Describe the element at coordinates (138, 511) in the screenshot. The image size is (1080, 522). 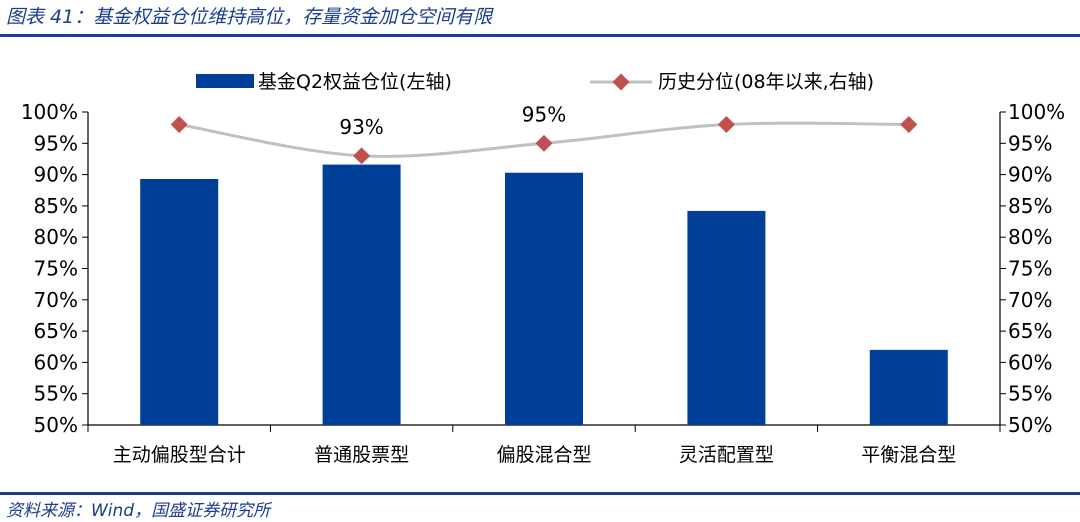
I see `source-note: 资料来源：Wind，国盛证券研究所` at that location.